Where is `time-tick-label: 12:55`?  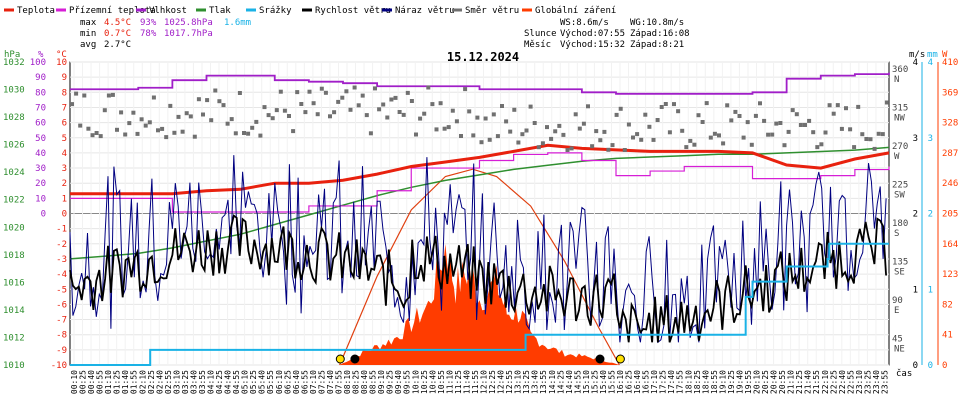 time-tick-label: 12:55 is located at coordinates (509, 382).